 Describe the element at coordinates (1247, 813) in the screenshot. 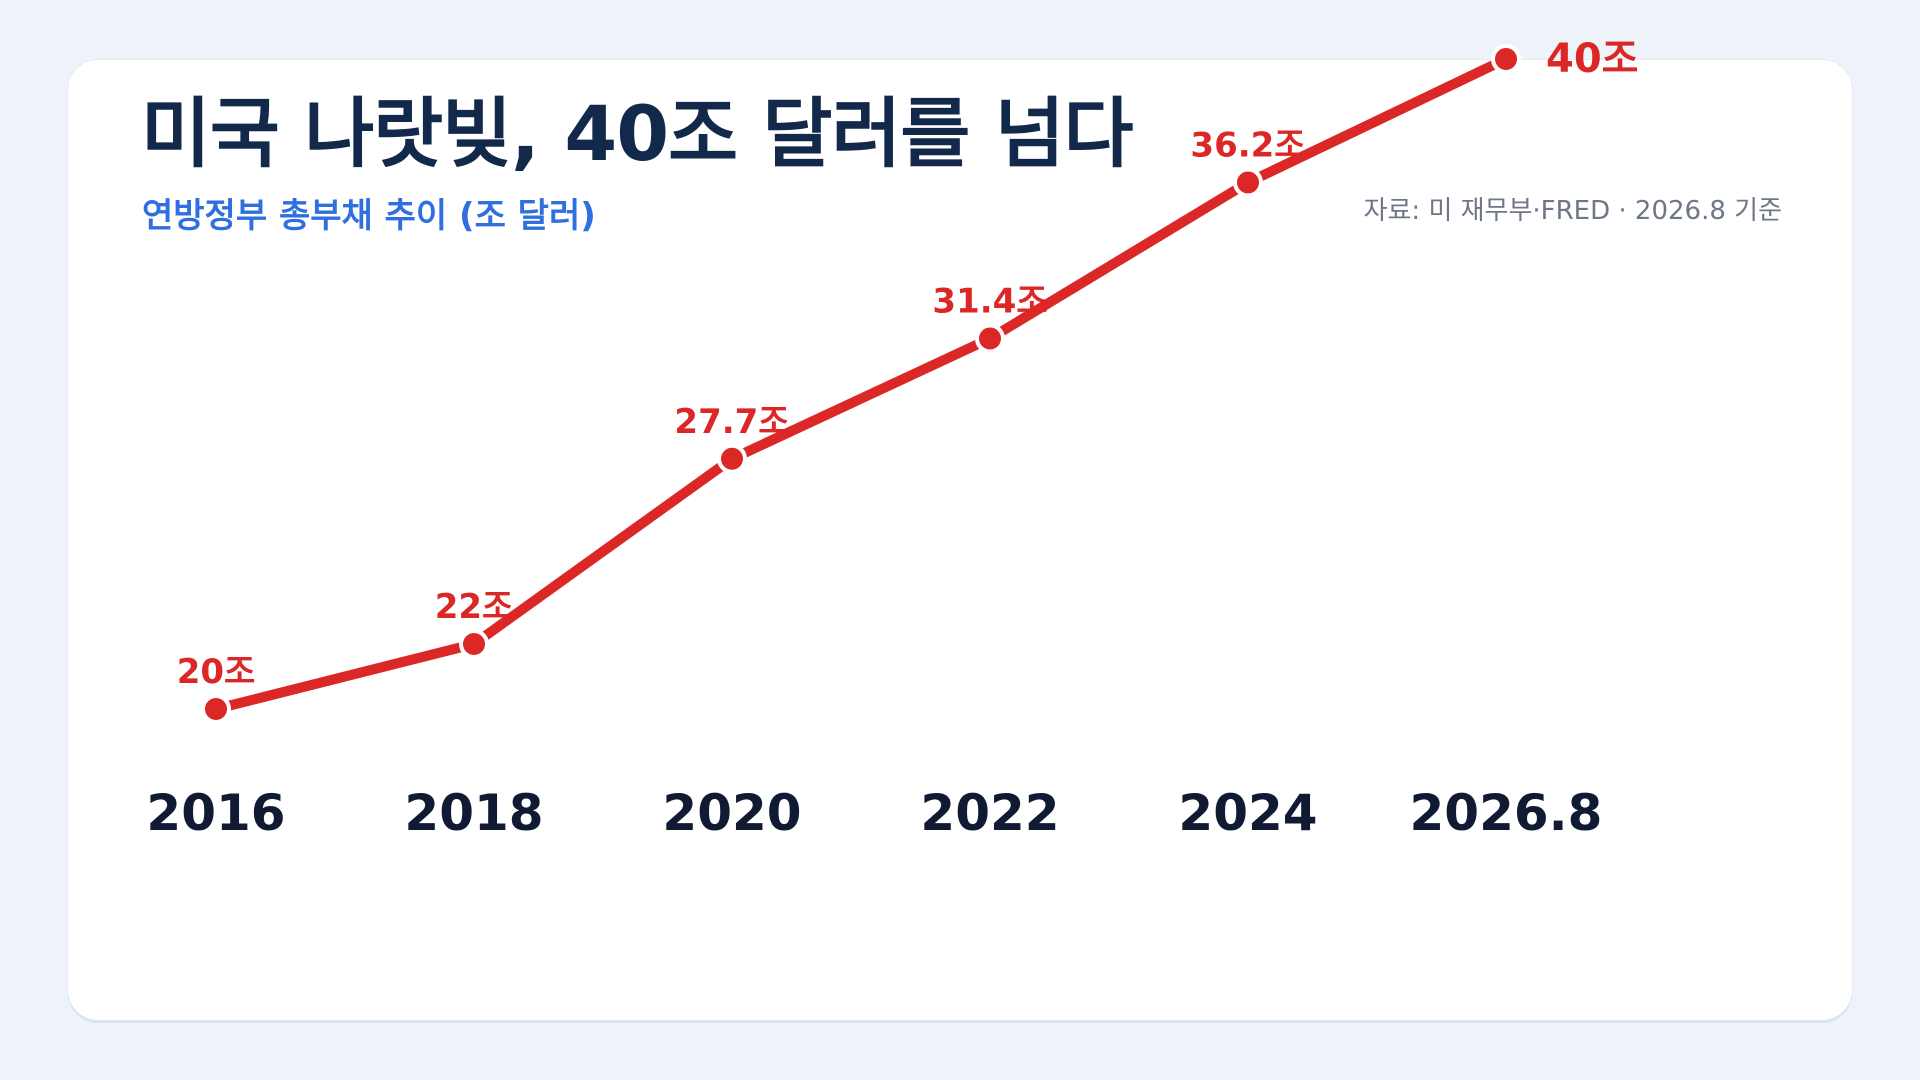

I see `x-tick-label: 2024` at that location.